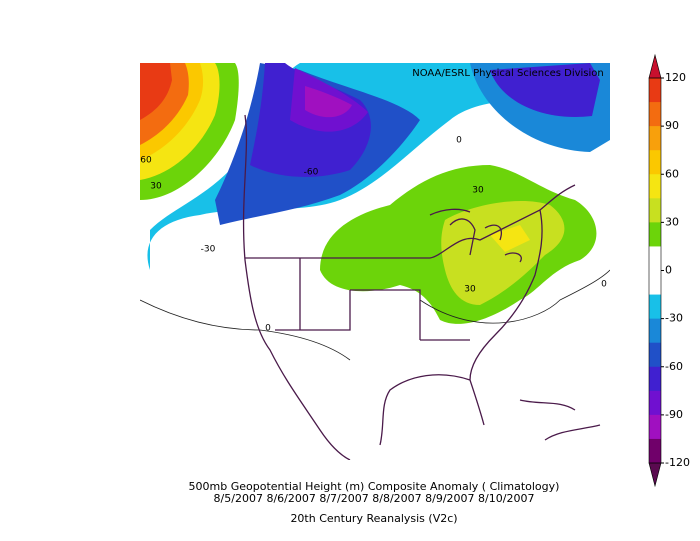  I want to click on colorbar-label: -60, so click(674, 366).